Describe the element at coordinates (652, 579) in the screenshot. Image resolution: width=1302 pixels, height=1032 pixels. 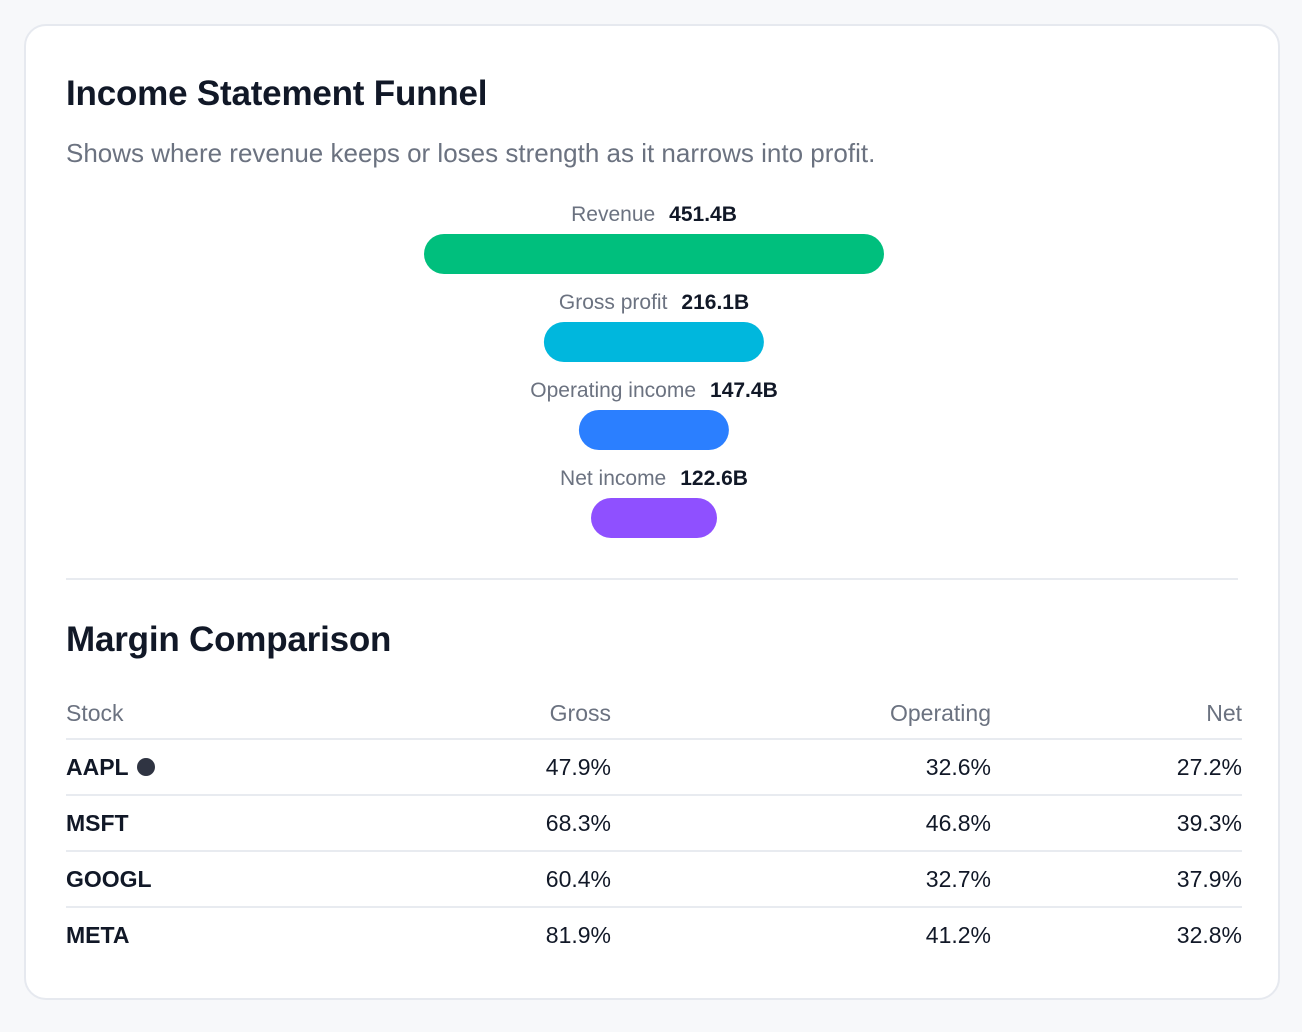
I see `section-divider` at that location.